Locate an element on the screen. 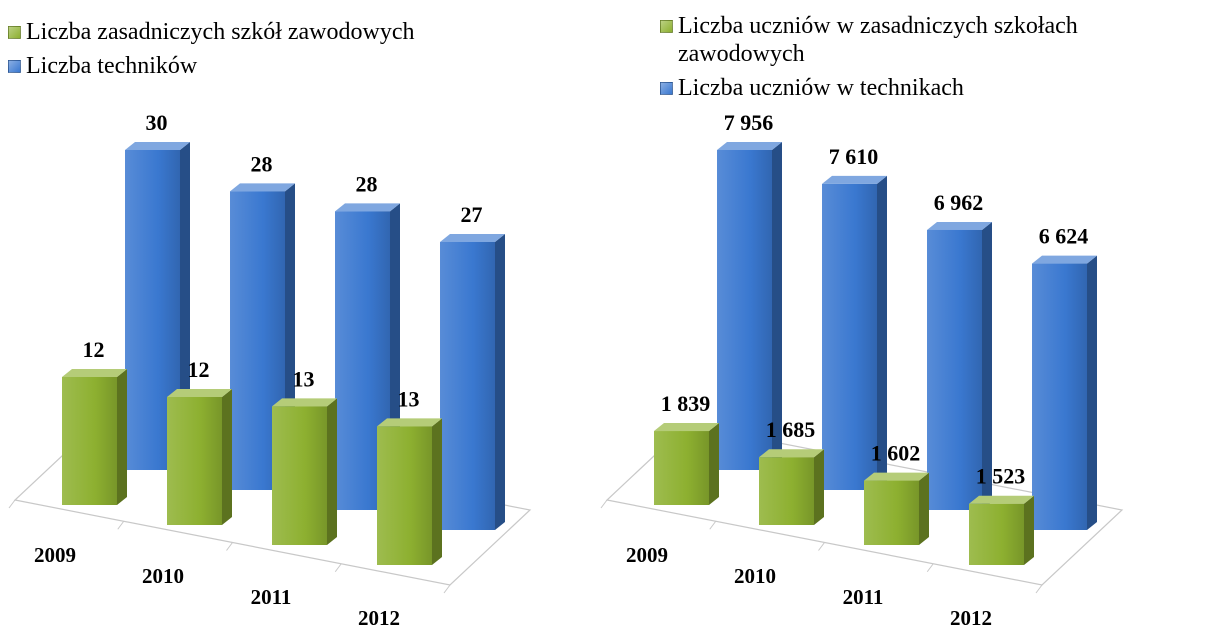  legend-item: Liczba zasadniczych szkół zawodowych is located at coordinates (293, 32).